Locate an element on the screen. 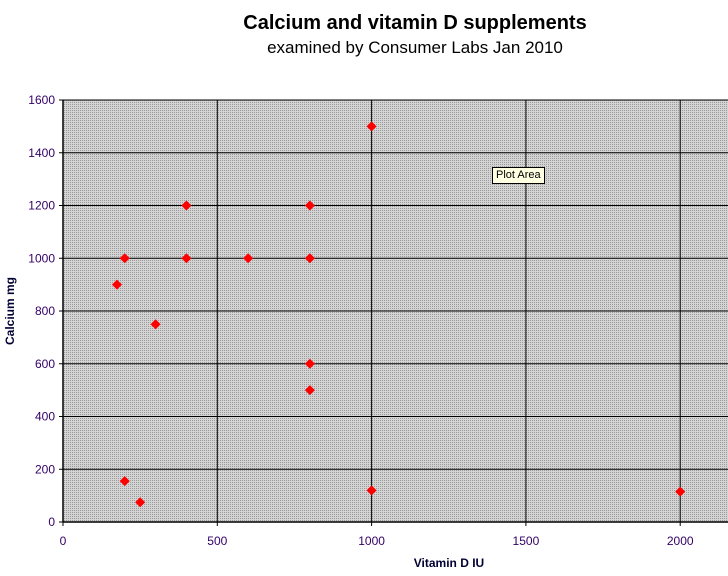 The height and width of the screenshot is (576, 728). x-tick-label: 0 is located at coordinates (63, 541).